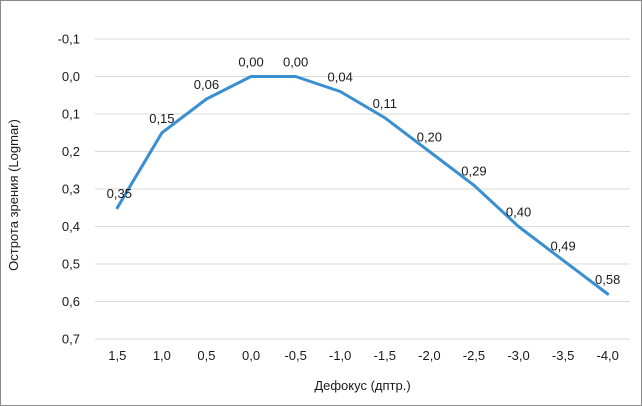 The image size is (642, 406). Describe the element at coordinates (161, 118) in the screenshot. I see `data-label: 0,15` at that location.